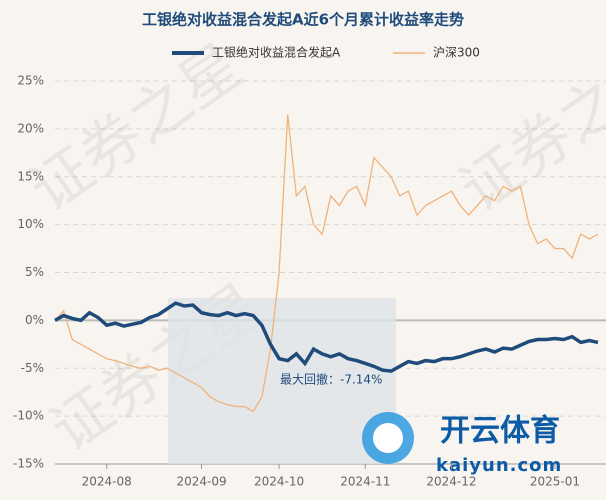 This screenshot has height=500, width=606. I want to click on drawdown-area, so click(282, 381).